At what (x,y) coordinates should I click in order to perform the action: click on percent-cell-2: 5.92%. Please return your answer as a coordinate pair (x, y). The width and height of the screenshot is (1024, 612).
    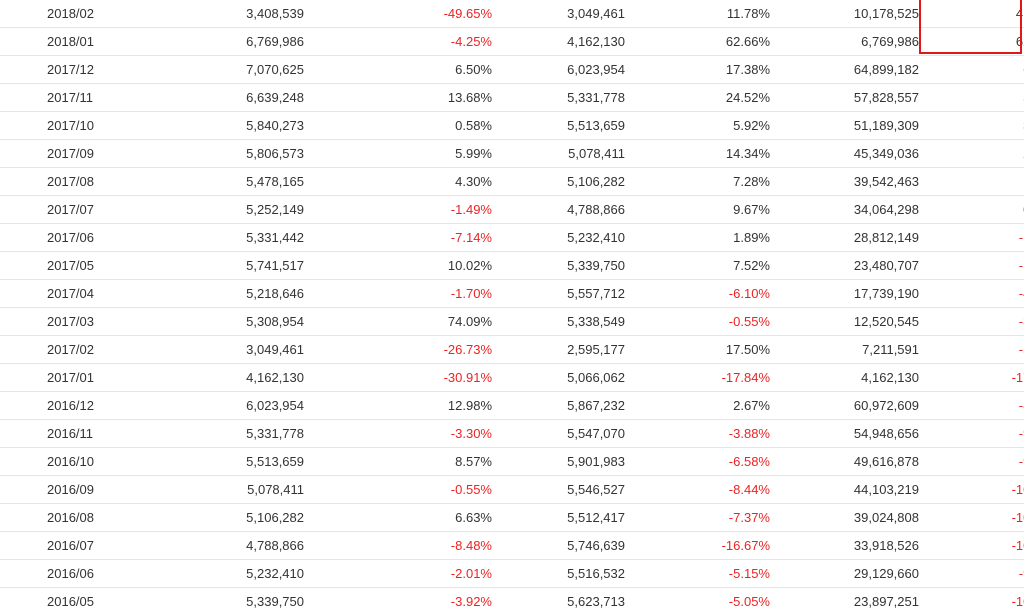
    Looking at the image, I should click on (705, 126).